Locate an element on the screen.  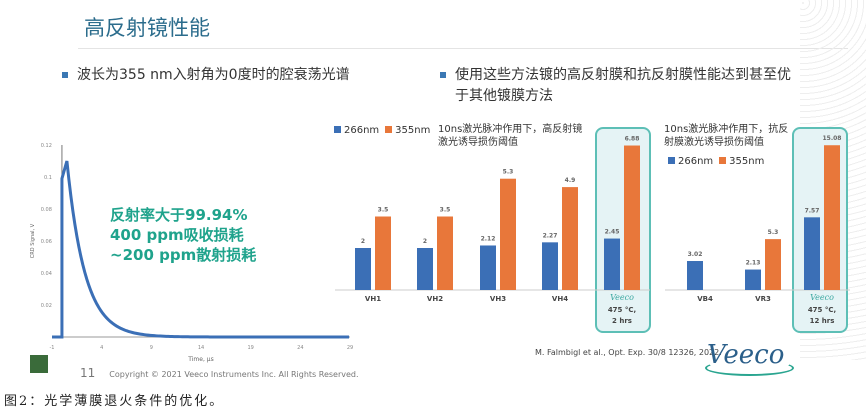
annotation-reflectance: 反射率大于99.94% is located at coordinates (179, 215).